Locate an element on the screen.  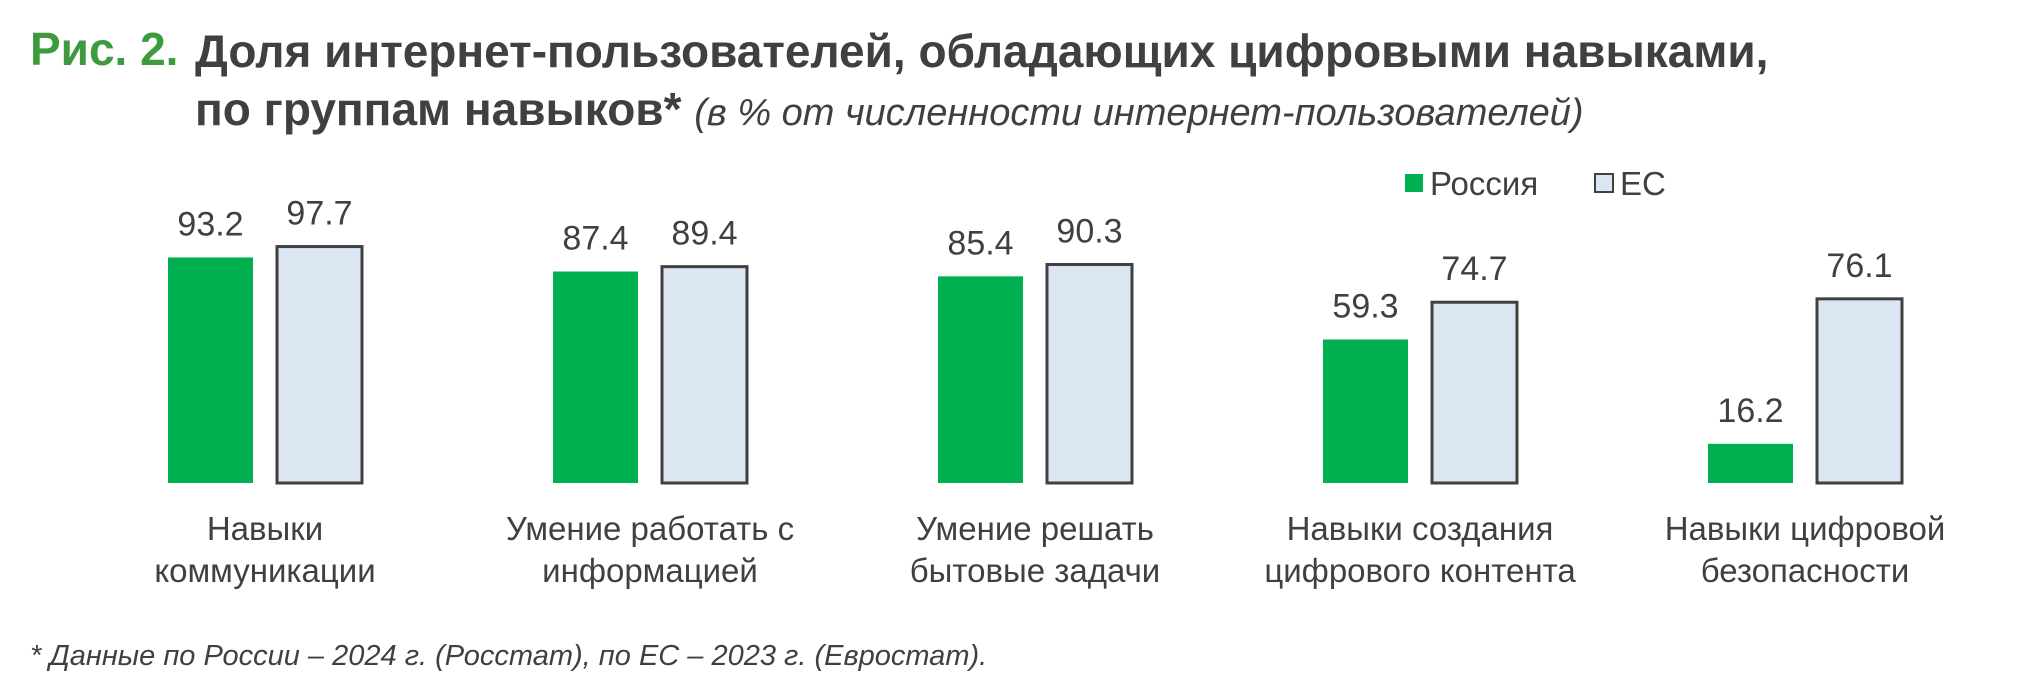
category-label-3-1: цифрового контента is located at coordinates (1420, 570).